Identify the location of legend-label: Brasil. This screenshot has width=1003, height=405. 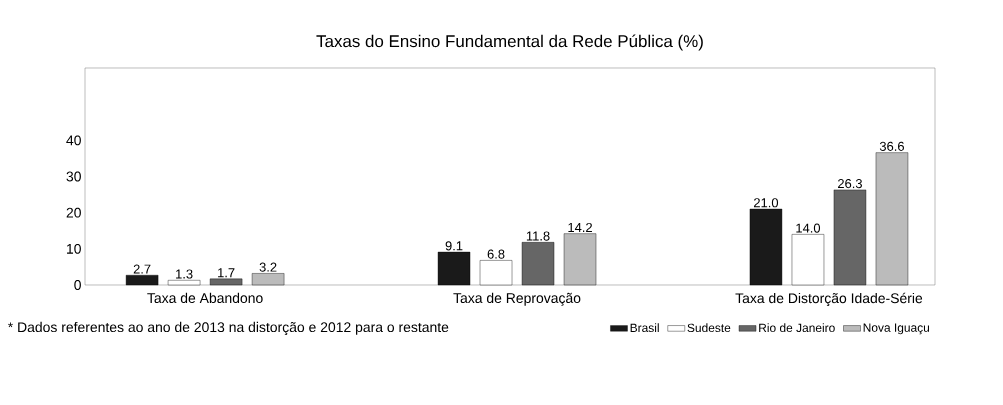
(644, 328).